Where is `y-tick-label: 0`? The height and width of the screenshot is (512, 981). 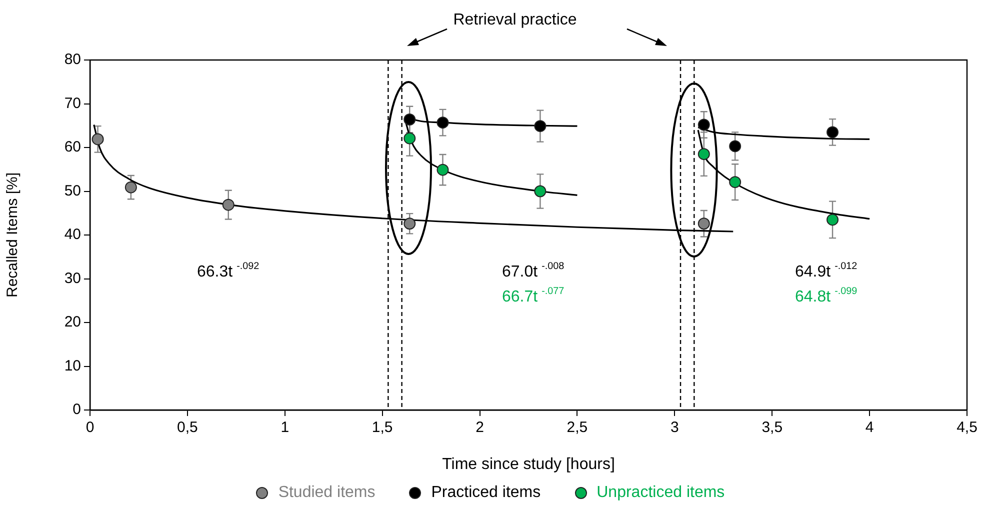 y-tick-label: 0 is located at coordinates (76, 409).